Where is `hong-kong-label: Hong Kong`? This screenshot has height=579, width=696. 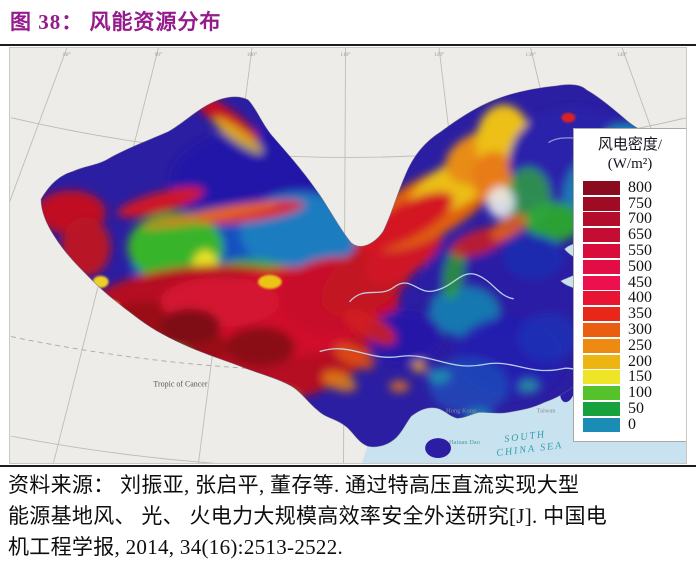 hong-kong-label: Hong Kong is located at coordinates (461, 410).